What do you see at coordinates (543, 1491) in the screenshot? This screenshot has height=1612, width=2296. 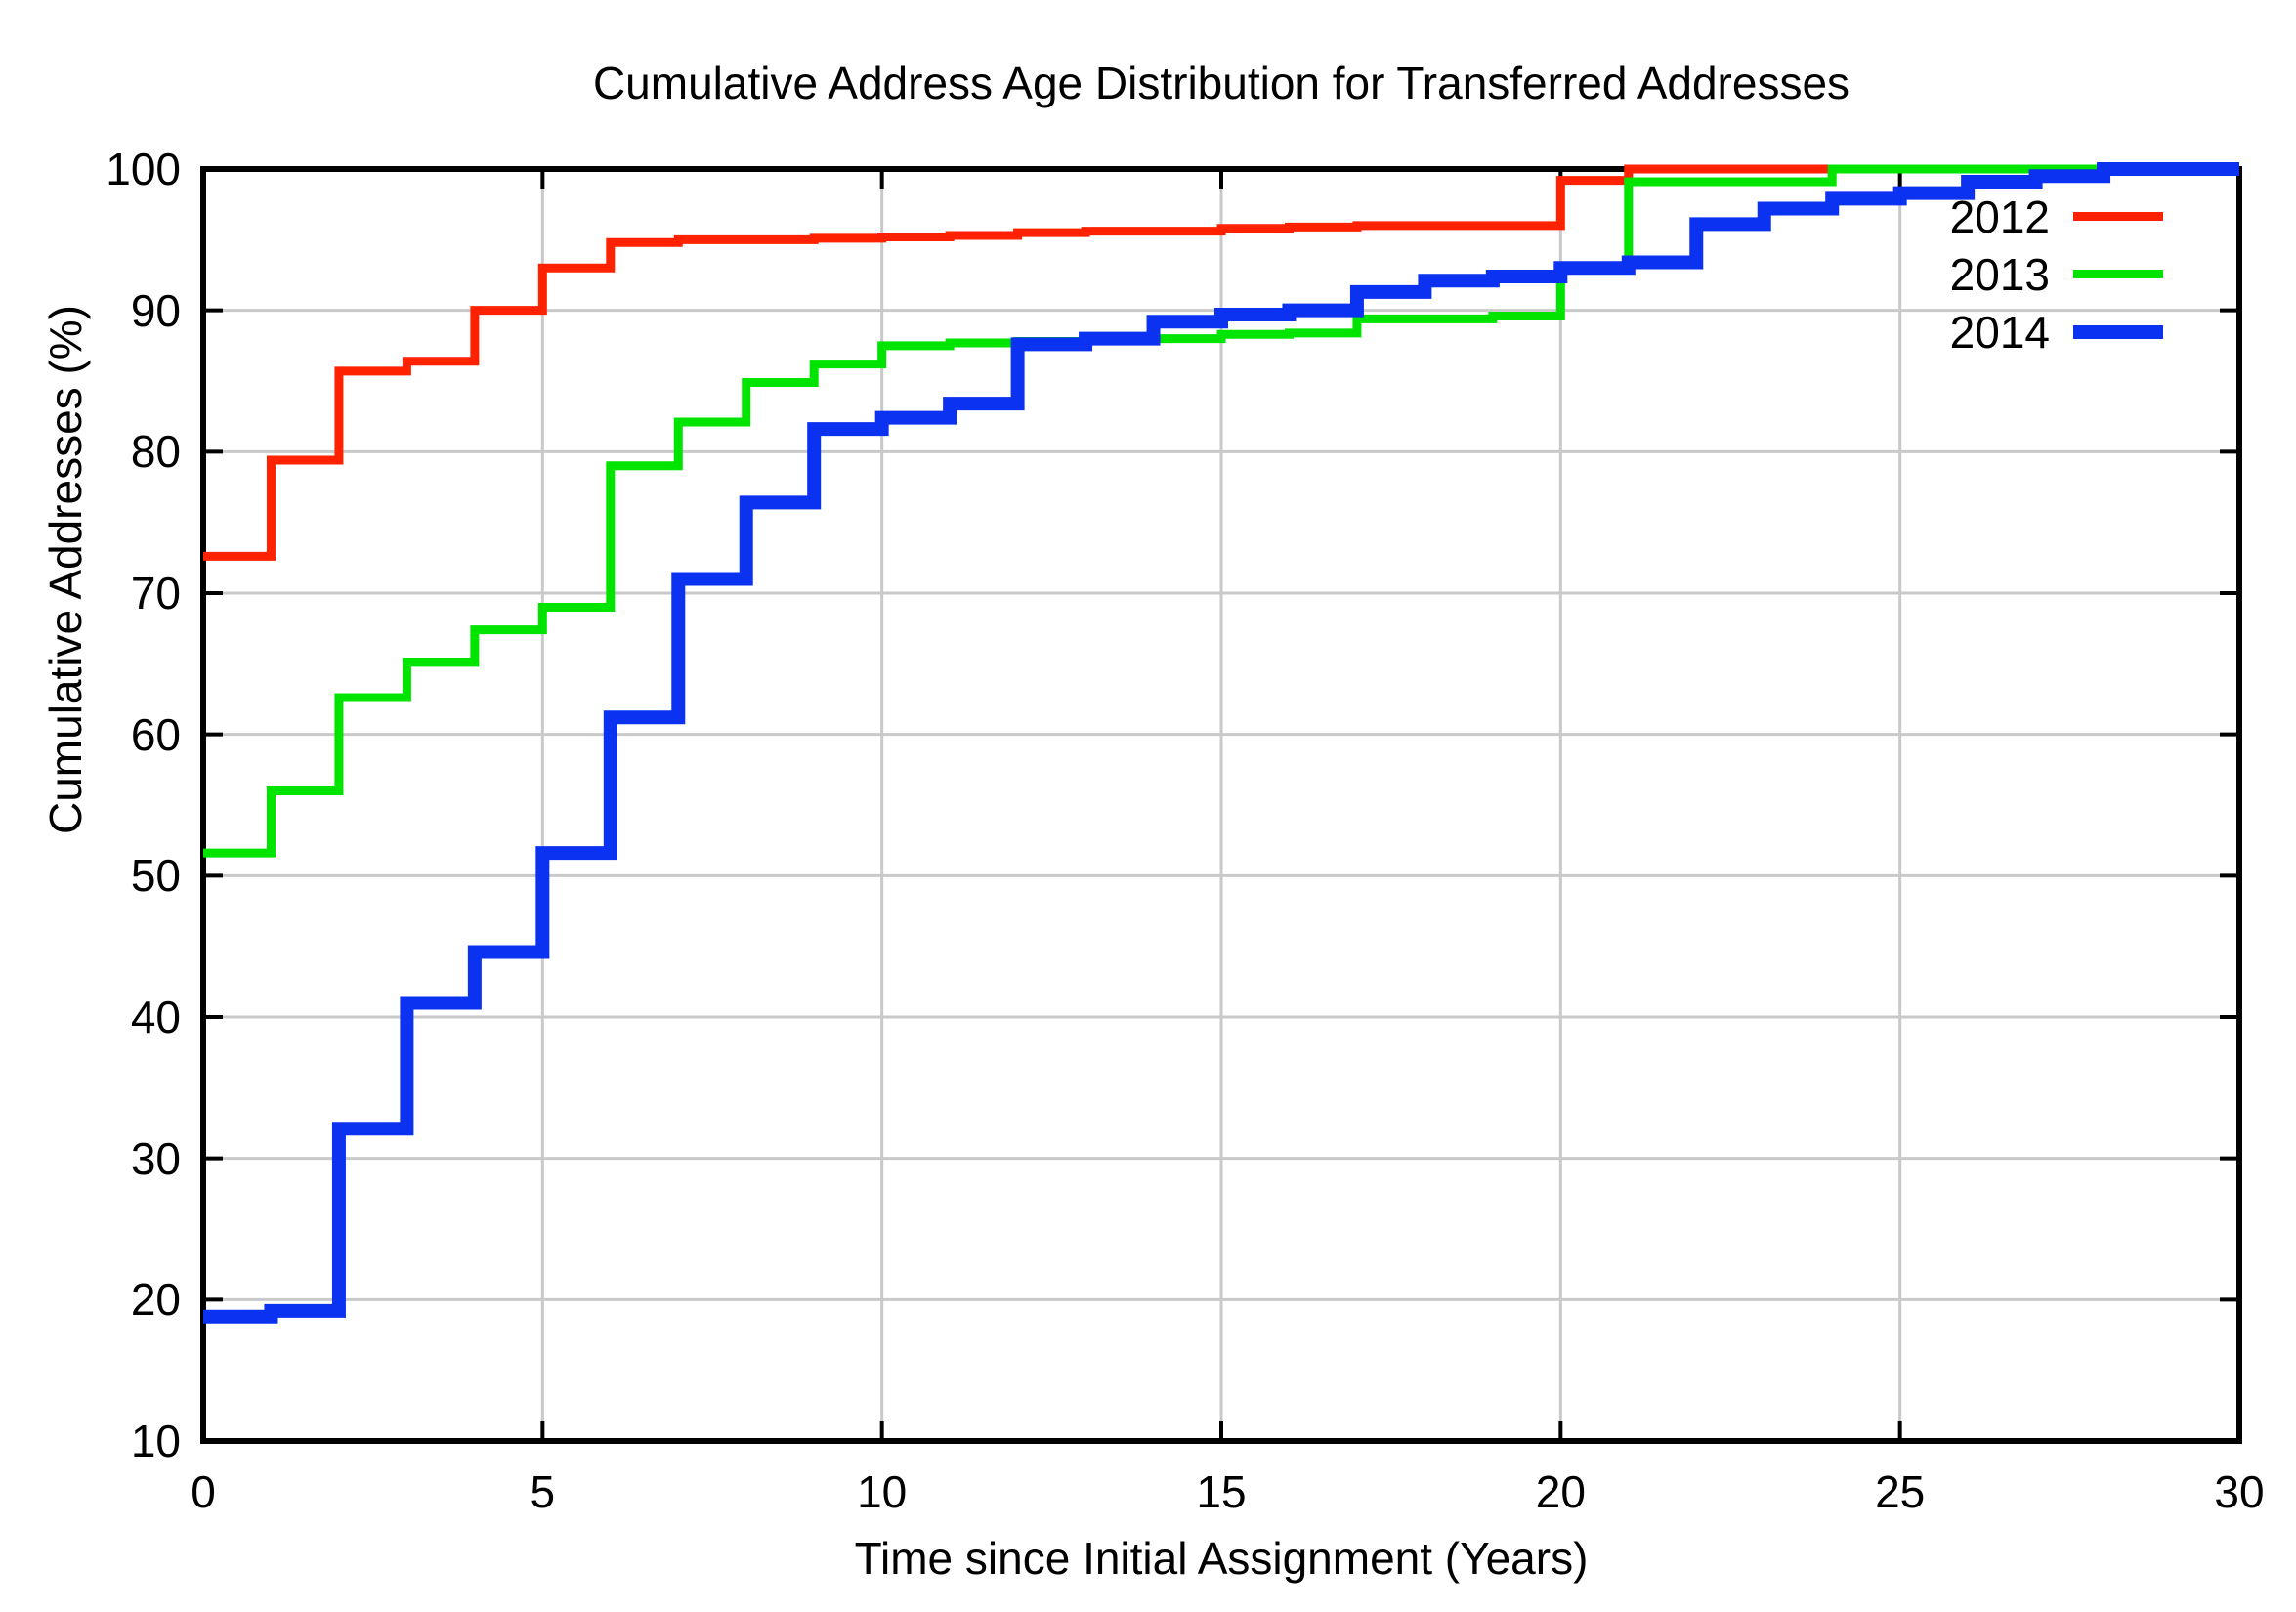 I see `x-tick-label: 5` at bounding box center [543, 1491].